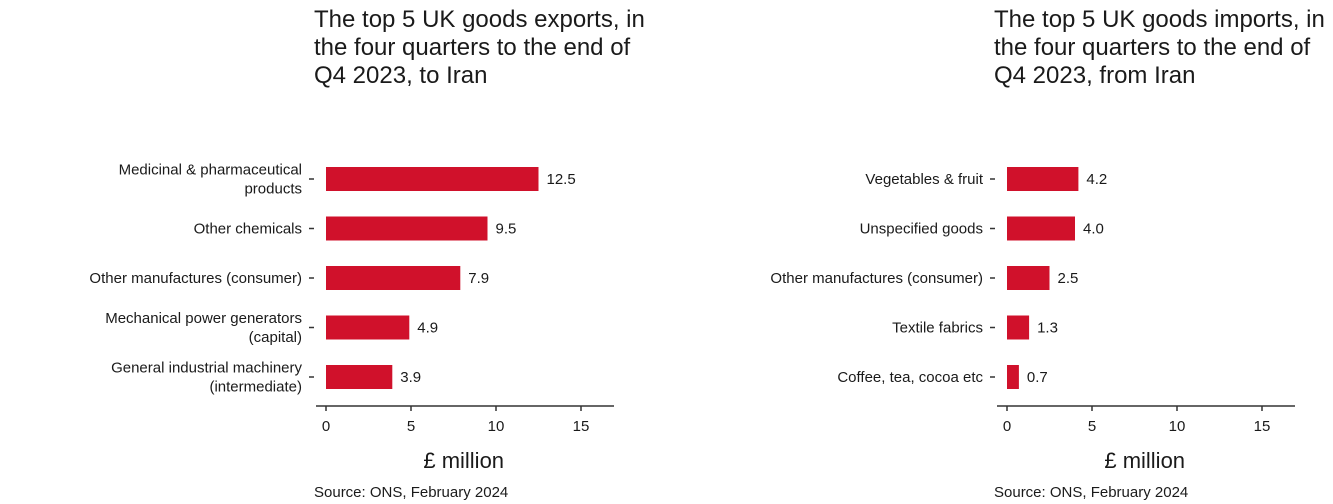  Describe the element at coordinates (478, 278) in the screenshot. I see `data-label: 7.9` at that location.